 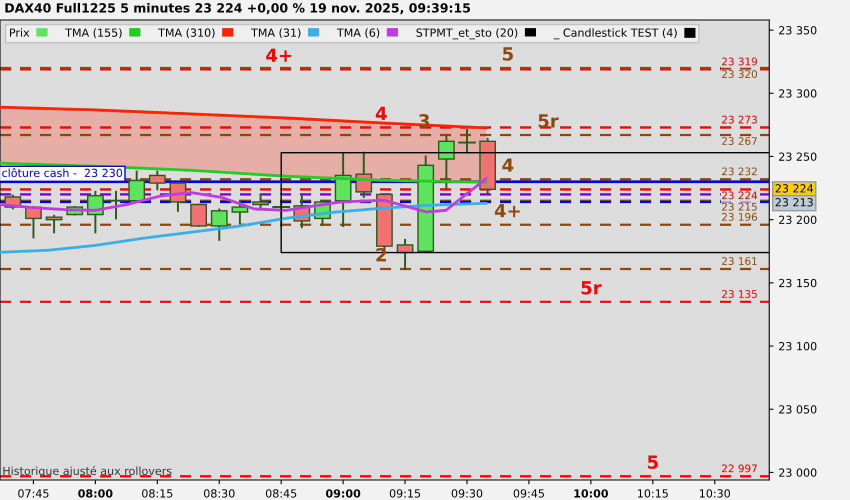 I want to click on ref-line-label: 23 224, so click(x=740, y=195).